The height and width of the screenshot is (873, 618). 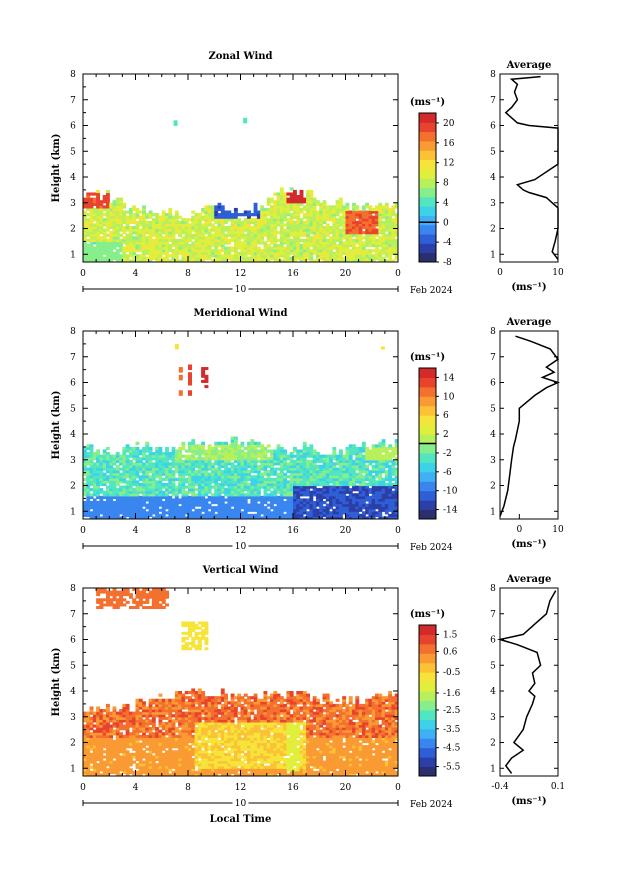 I want to click on y-tick-label: 7, so click(x=73, y=358).